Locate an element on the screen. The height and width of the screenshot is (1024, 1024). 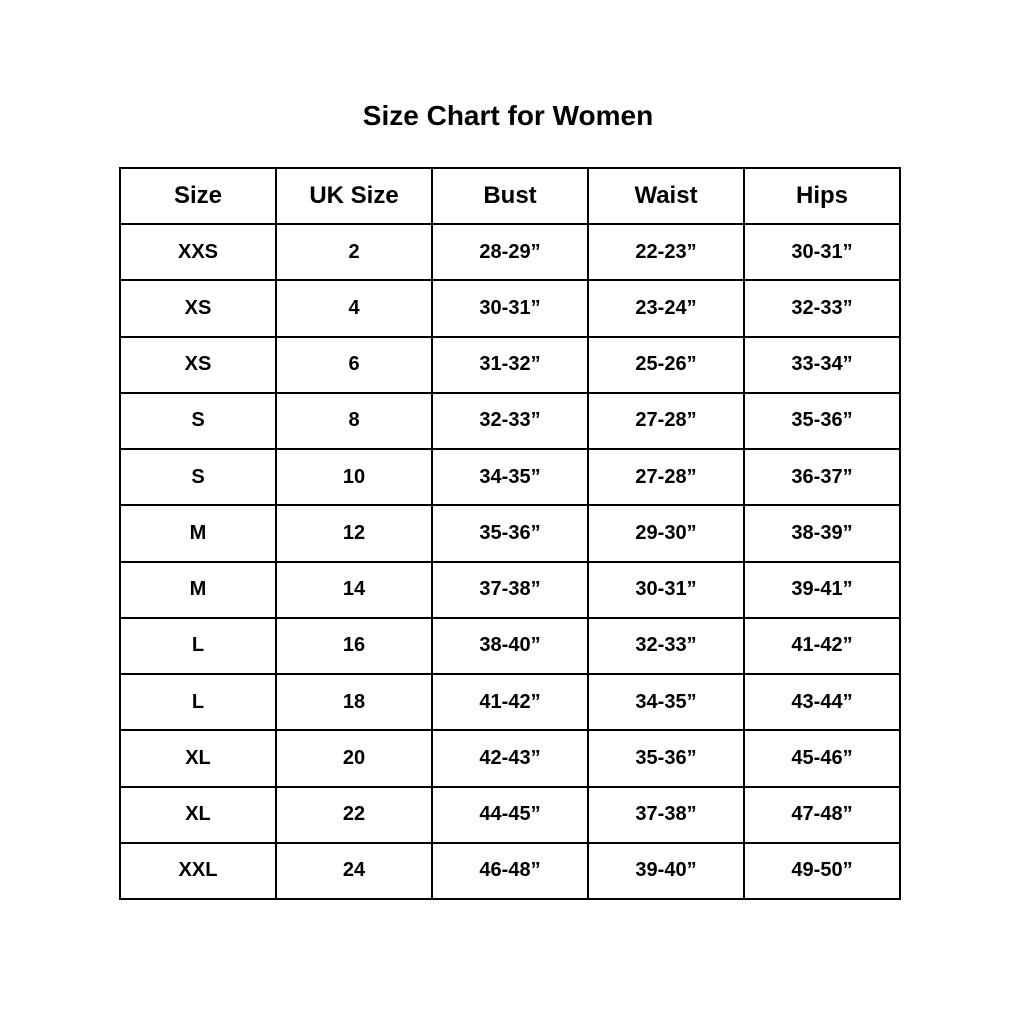
table-cell: 44-45” is located at coordinates (510, 814).